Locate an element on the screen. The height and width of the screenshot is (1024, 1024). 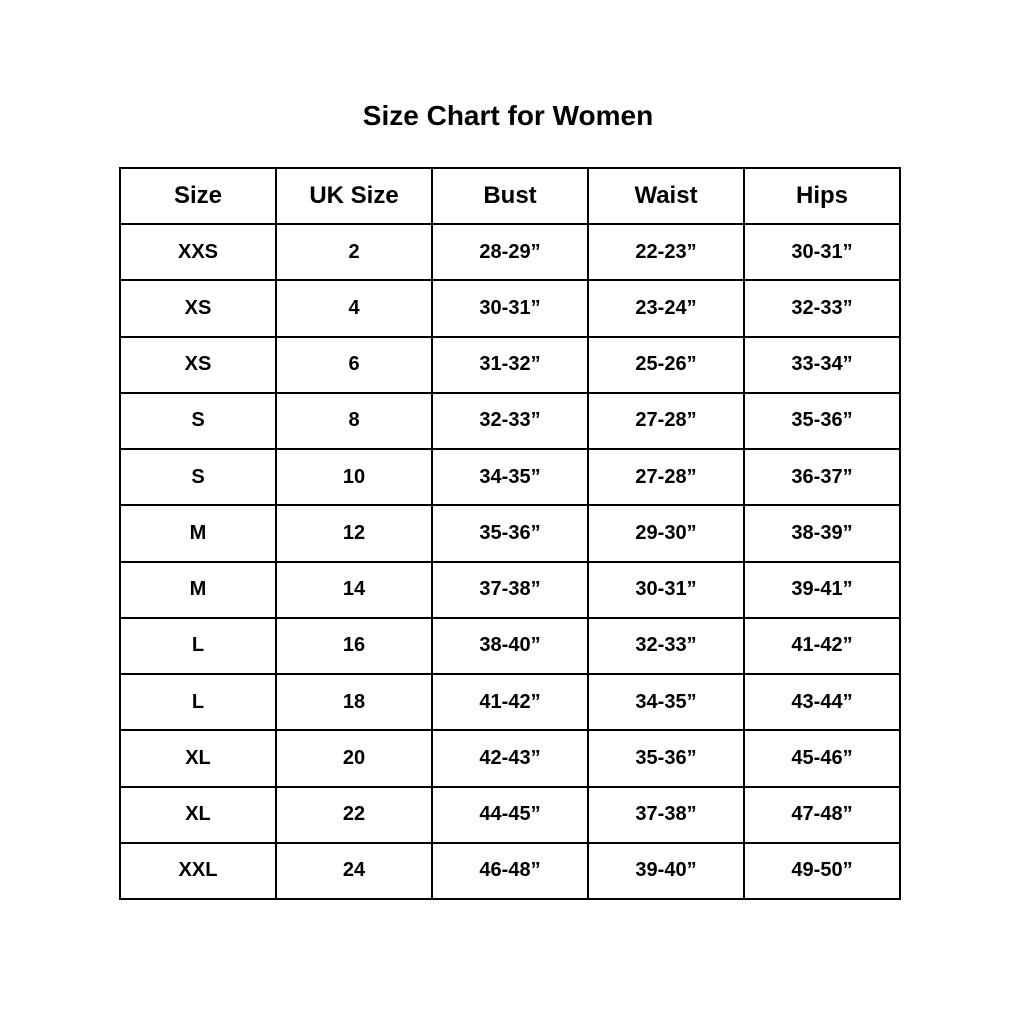
table-cell: 44-45” is located at coordinates (510, 814).